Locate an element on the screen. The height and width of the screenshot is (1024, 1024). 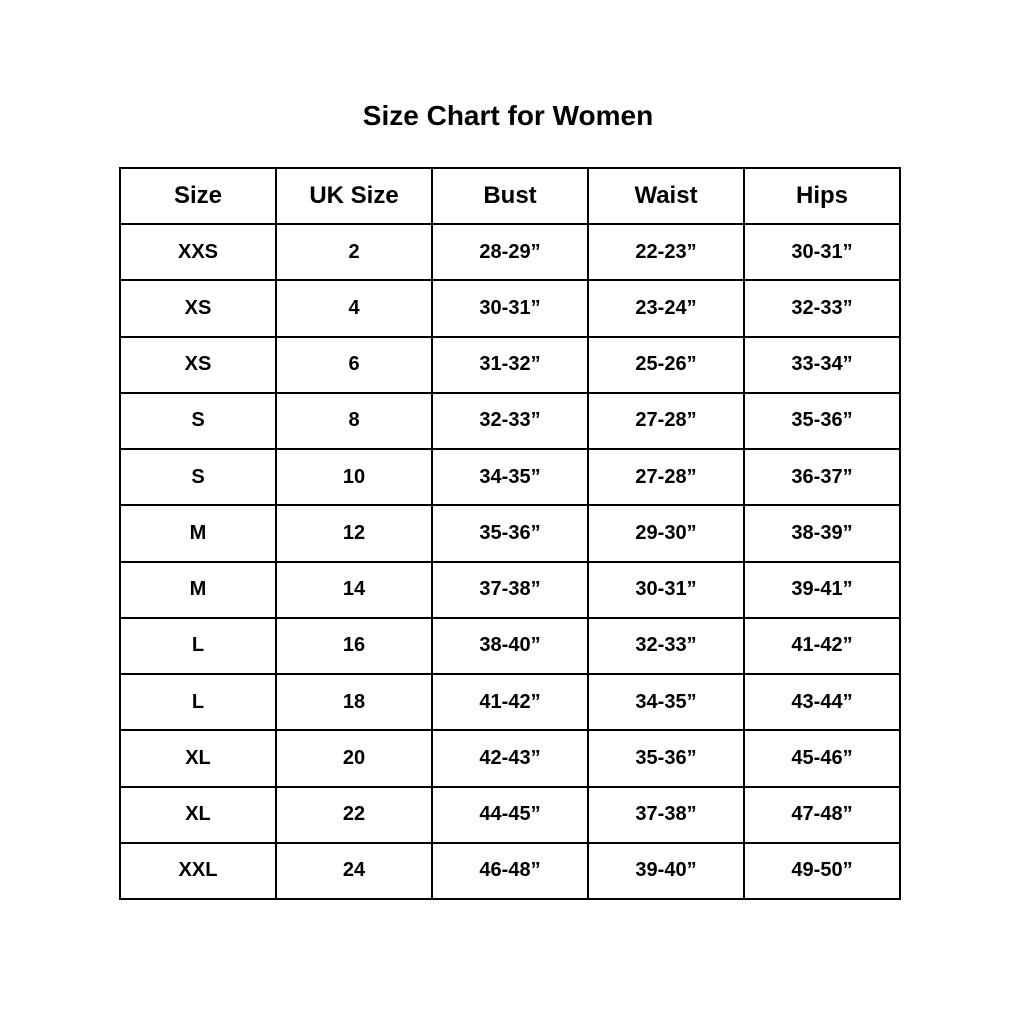
table-cell: 44-45” is located at coordinates (510, 814).